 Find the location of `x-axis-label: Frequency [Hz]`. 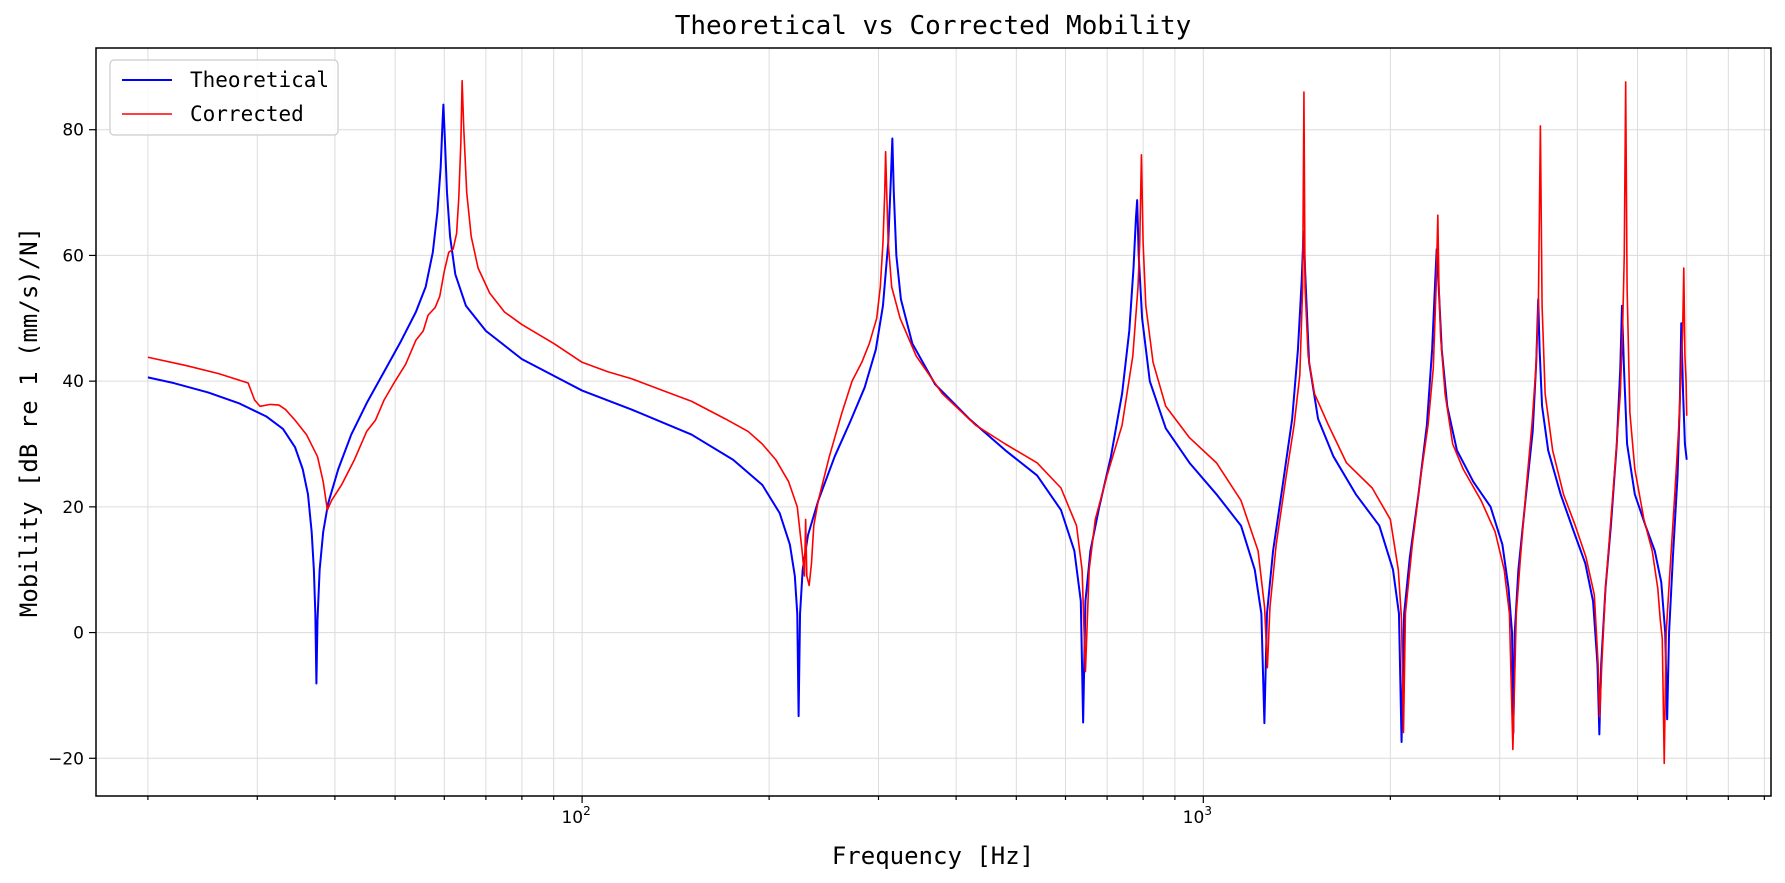

x-axis-label: Frequency [Hz] is located at coordinates (933, 856).